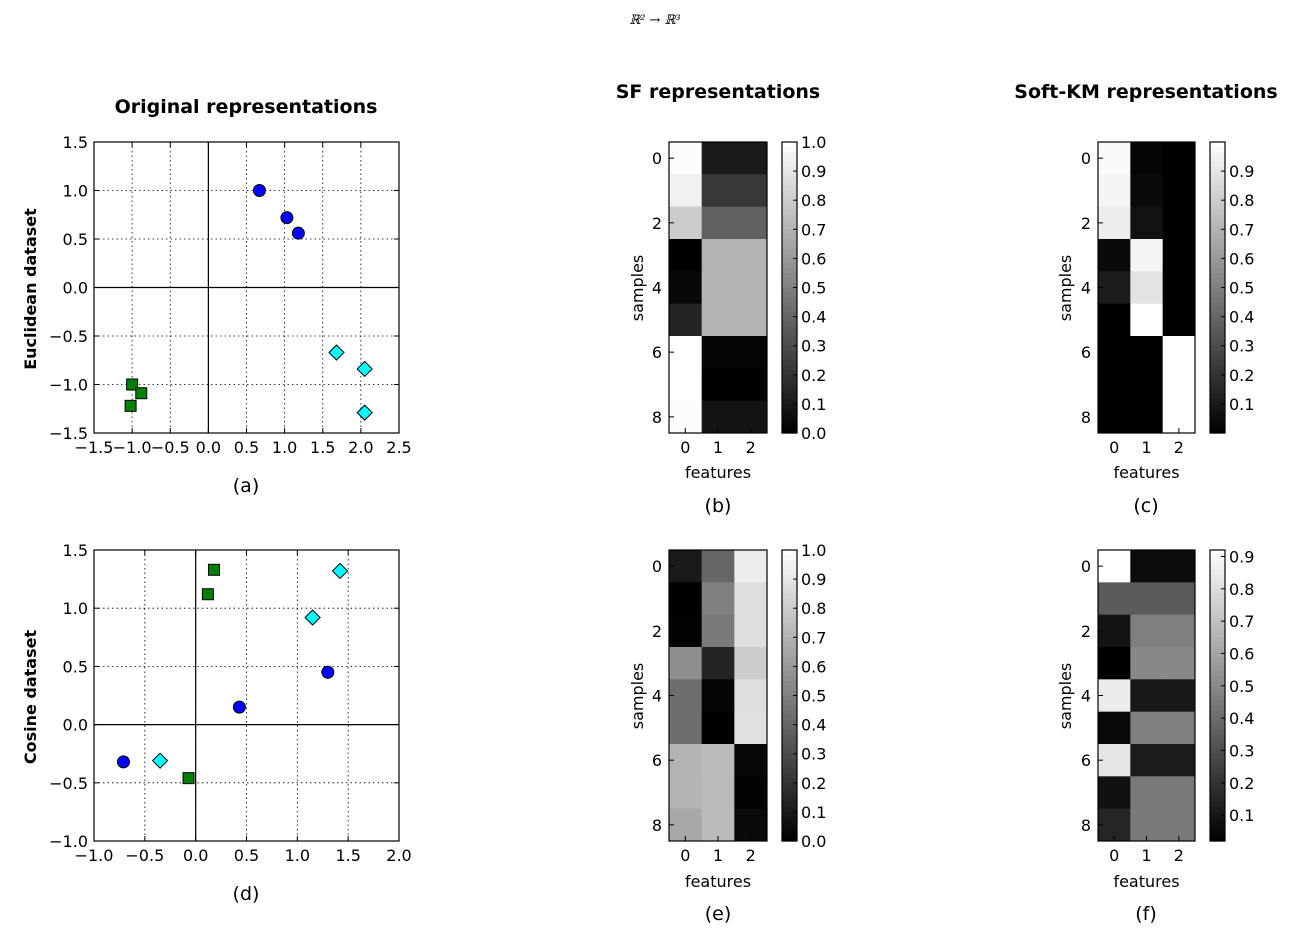  I want to click on x-tick-label: 0.0, so click(208, 447).